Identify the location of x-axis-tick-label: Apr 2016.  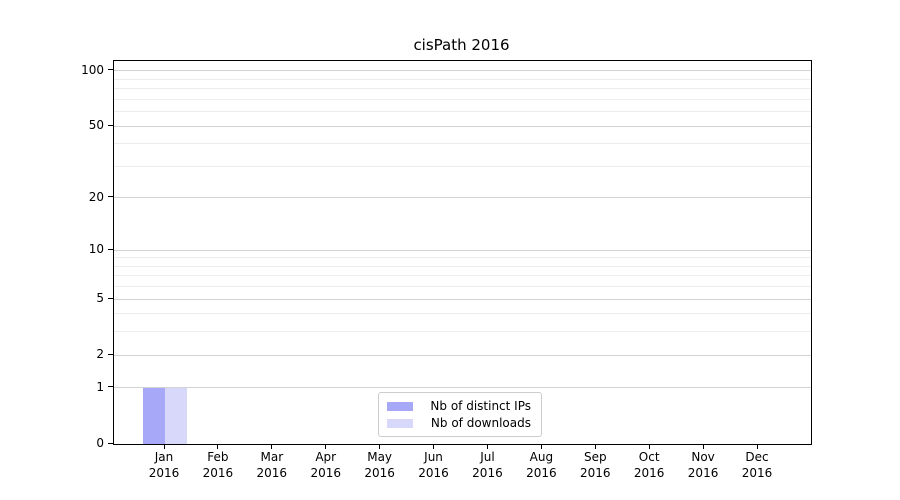
(325, 465).